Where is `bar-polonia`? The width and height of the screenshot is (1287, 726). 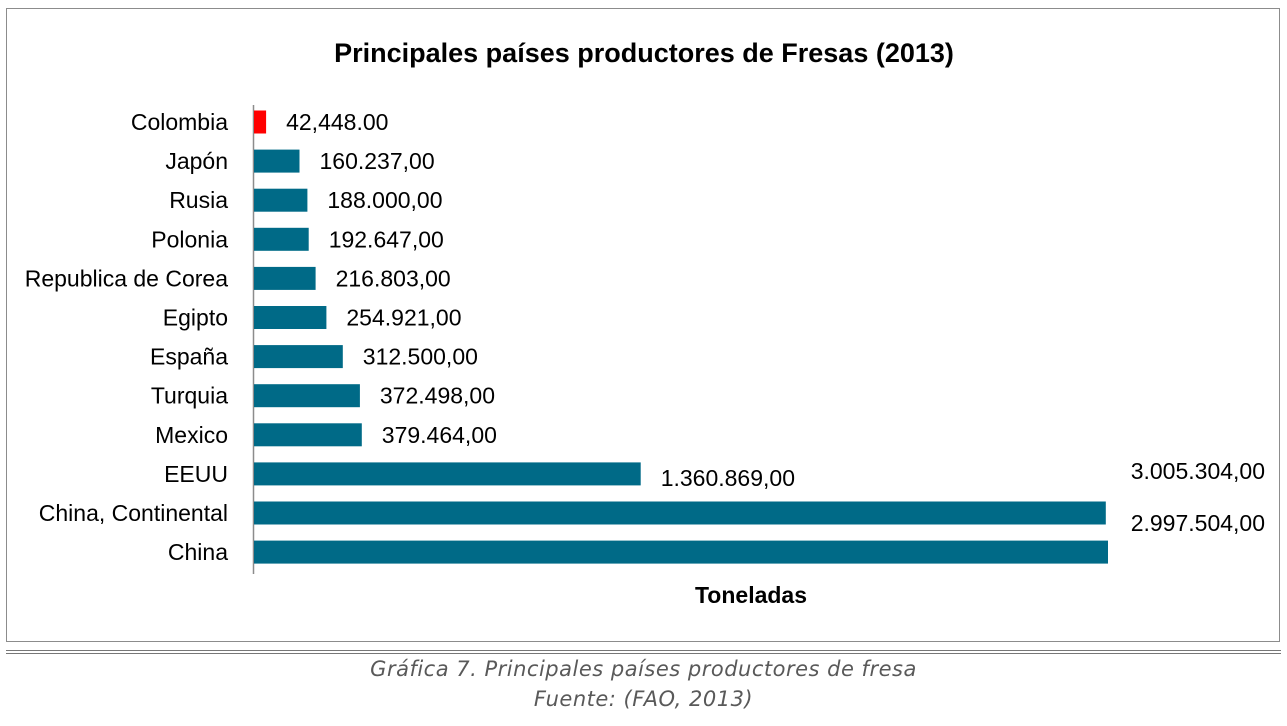
bar-polonia is located at coordinates (281, 239).